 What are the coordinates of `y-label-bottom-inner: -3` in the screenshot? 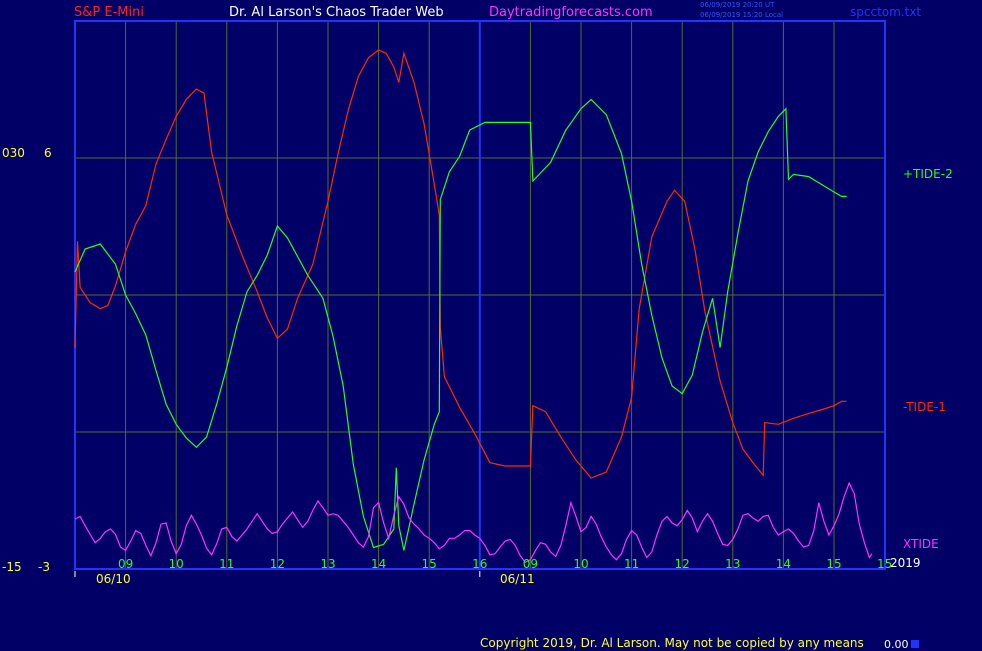 It's located at (44, 567).